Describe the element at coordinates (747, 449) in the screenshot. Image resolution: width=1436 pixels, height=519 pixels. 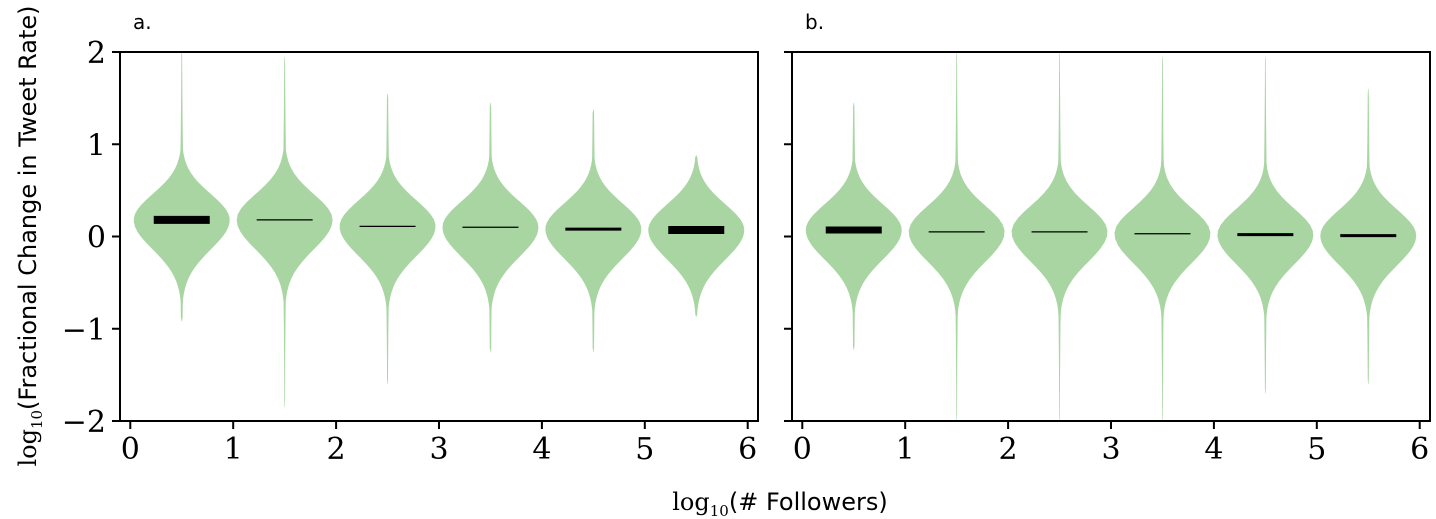
I see `panel-a-xtick-label-6: 6` at that location.